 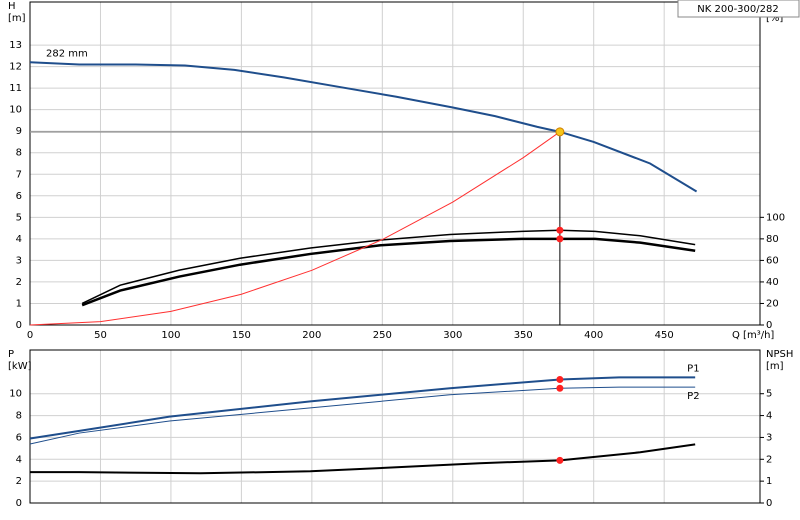 I want to click on y2-tick-label: 20, so click(x=772, y=303).